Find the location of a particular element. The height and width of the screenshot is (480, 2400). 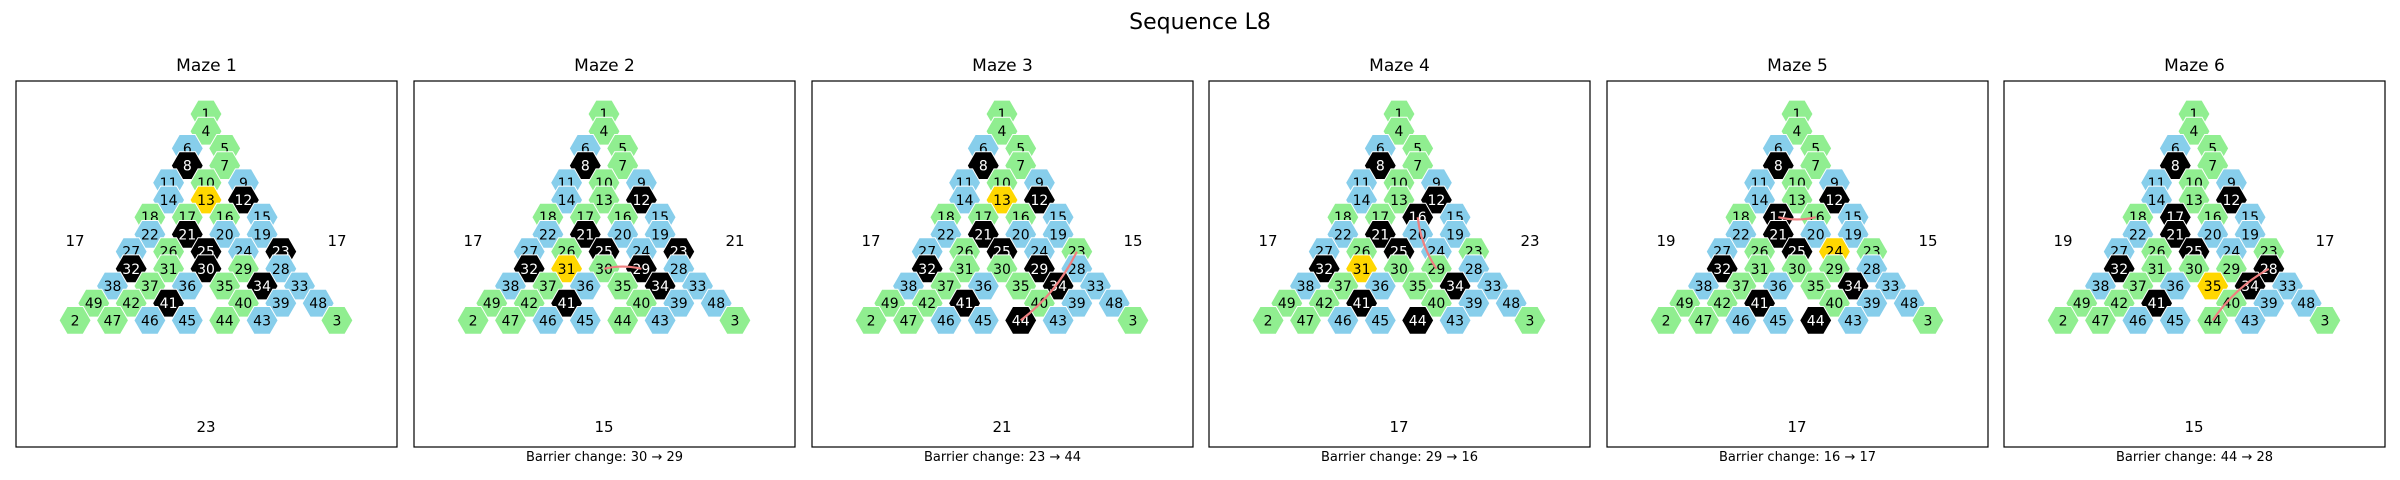

cell-number: 35 is located at coordinates (2213, 287).